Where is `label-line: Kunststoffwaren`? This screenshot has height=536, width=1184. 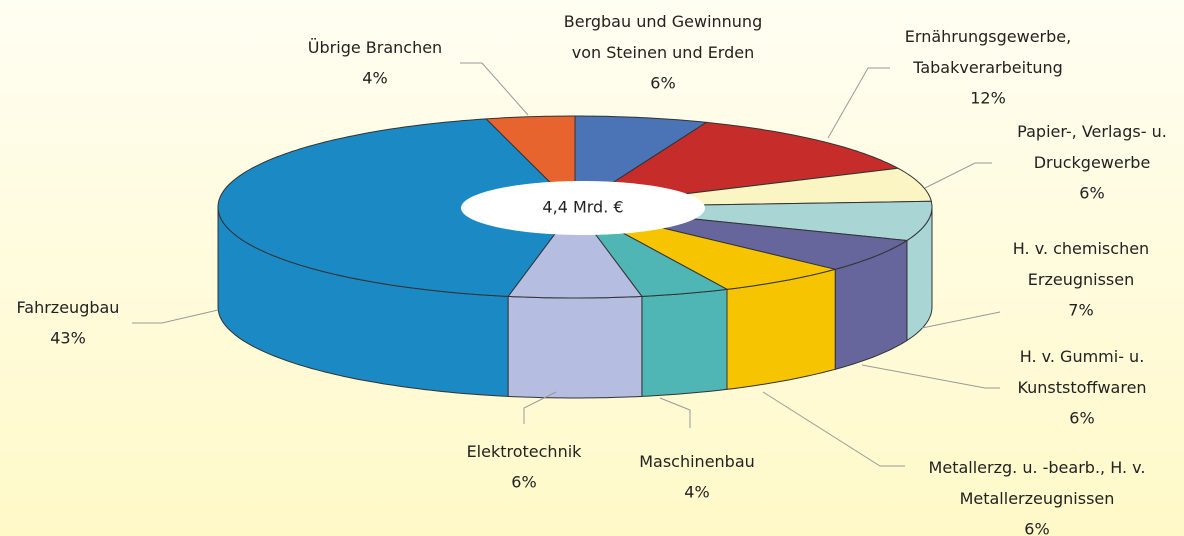 label-line: Kunststoffwaren is located at coordinates (1081, 387).